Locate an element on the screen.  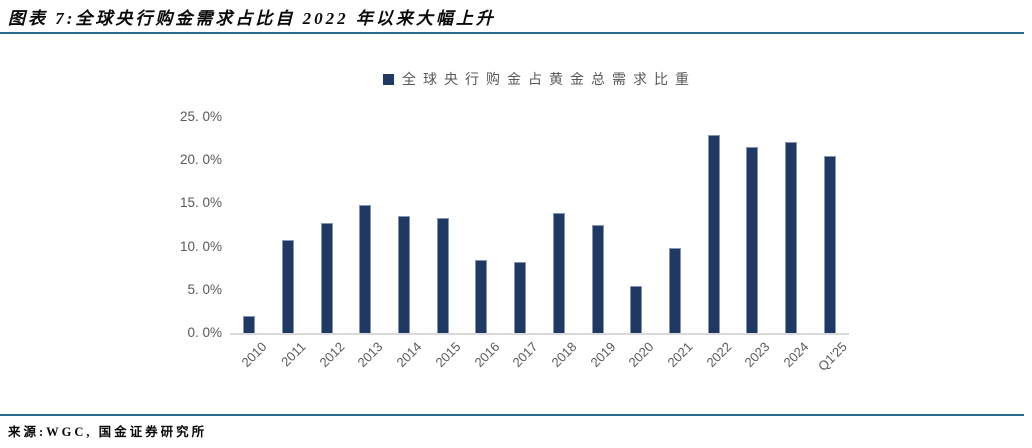
legend-square-icon is located at coordinates (388, 79).